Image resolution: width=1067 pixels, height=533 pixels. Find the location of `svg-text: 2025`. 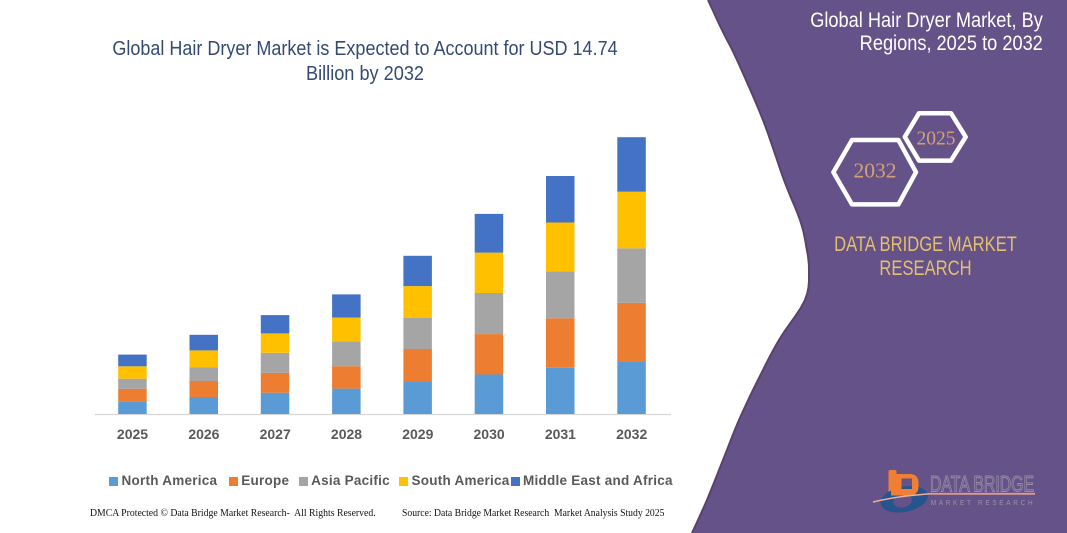

svg-text: 2025 is located at coordinates (936, 139).